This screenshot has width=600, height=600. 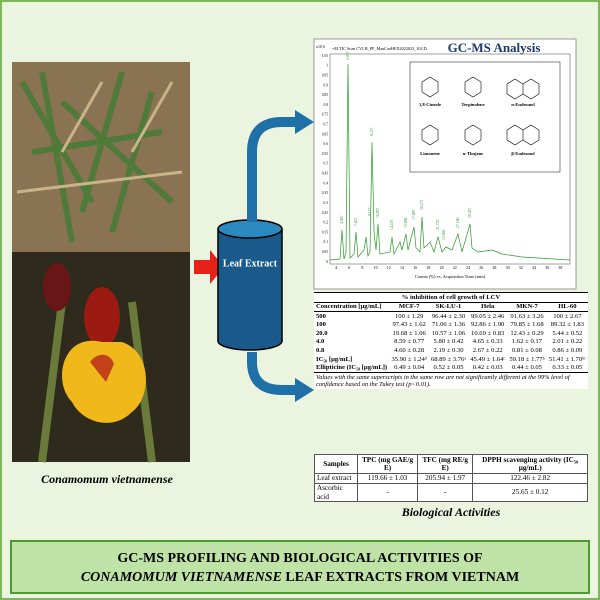 What do you see at coordinates (530, 478) in the screenshot?
I see `table-cell: 122.46 ± 2.82` at bounding box center [530, 478].